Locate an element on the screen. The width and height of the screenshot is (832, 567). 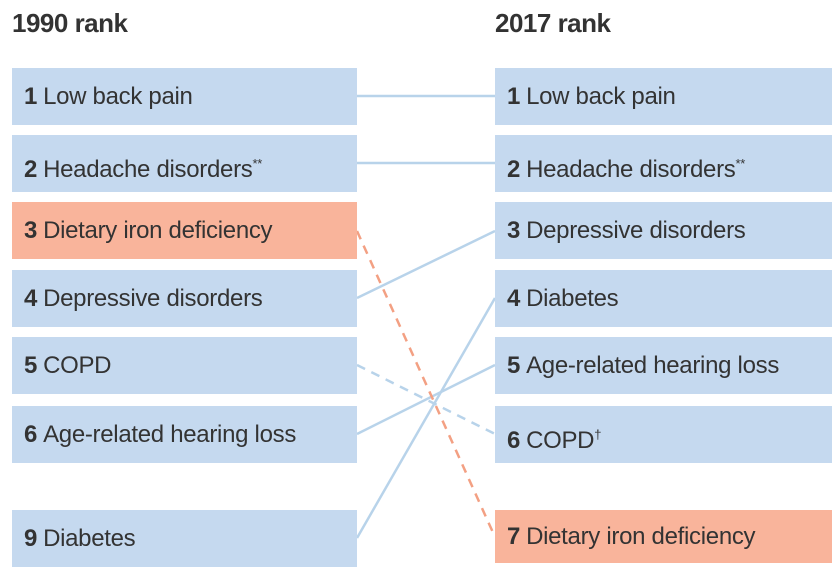
rank-box: 5 COPD is located at coordinates (184, 365).